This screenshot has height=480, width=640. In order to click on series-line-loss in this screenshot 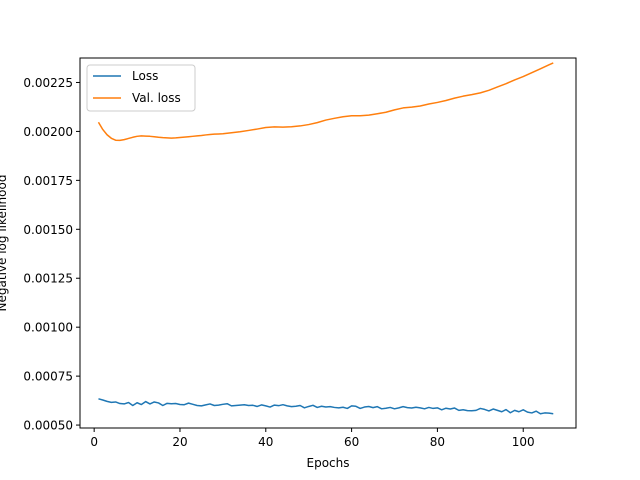, I will do `click(326, 406)`.